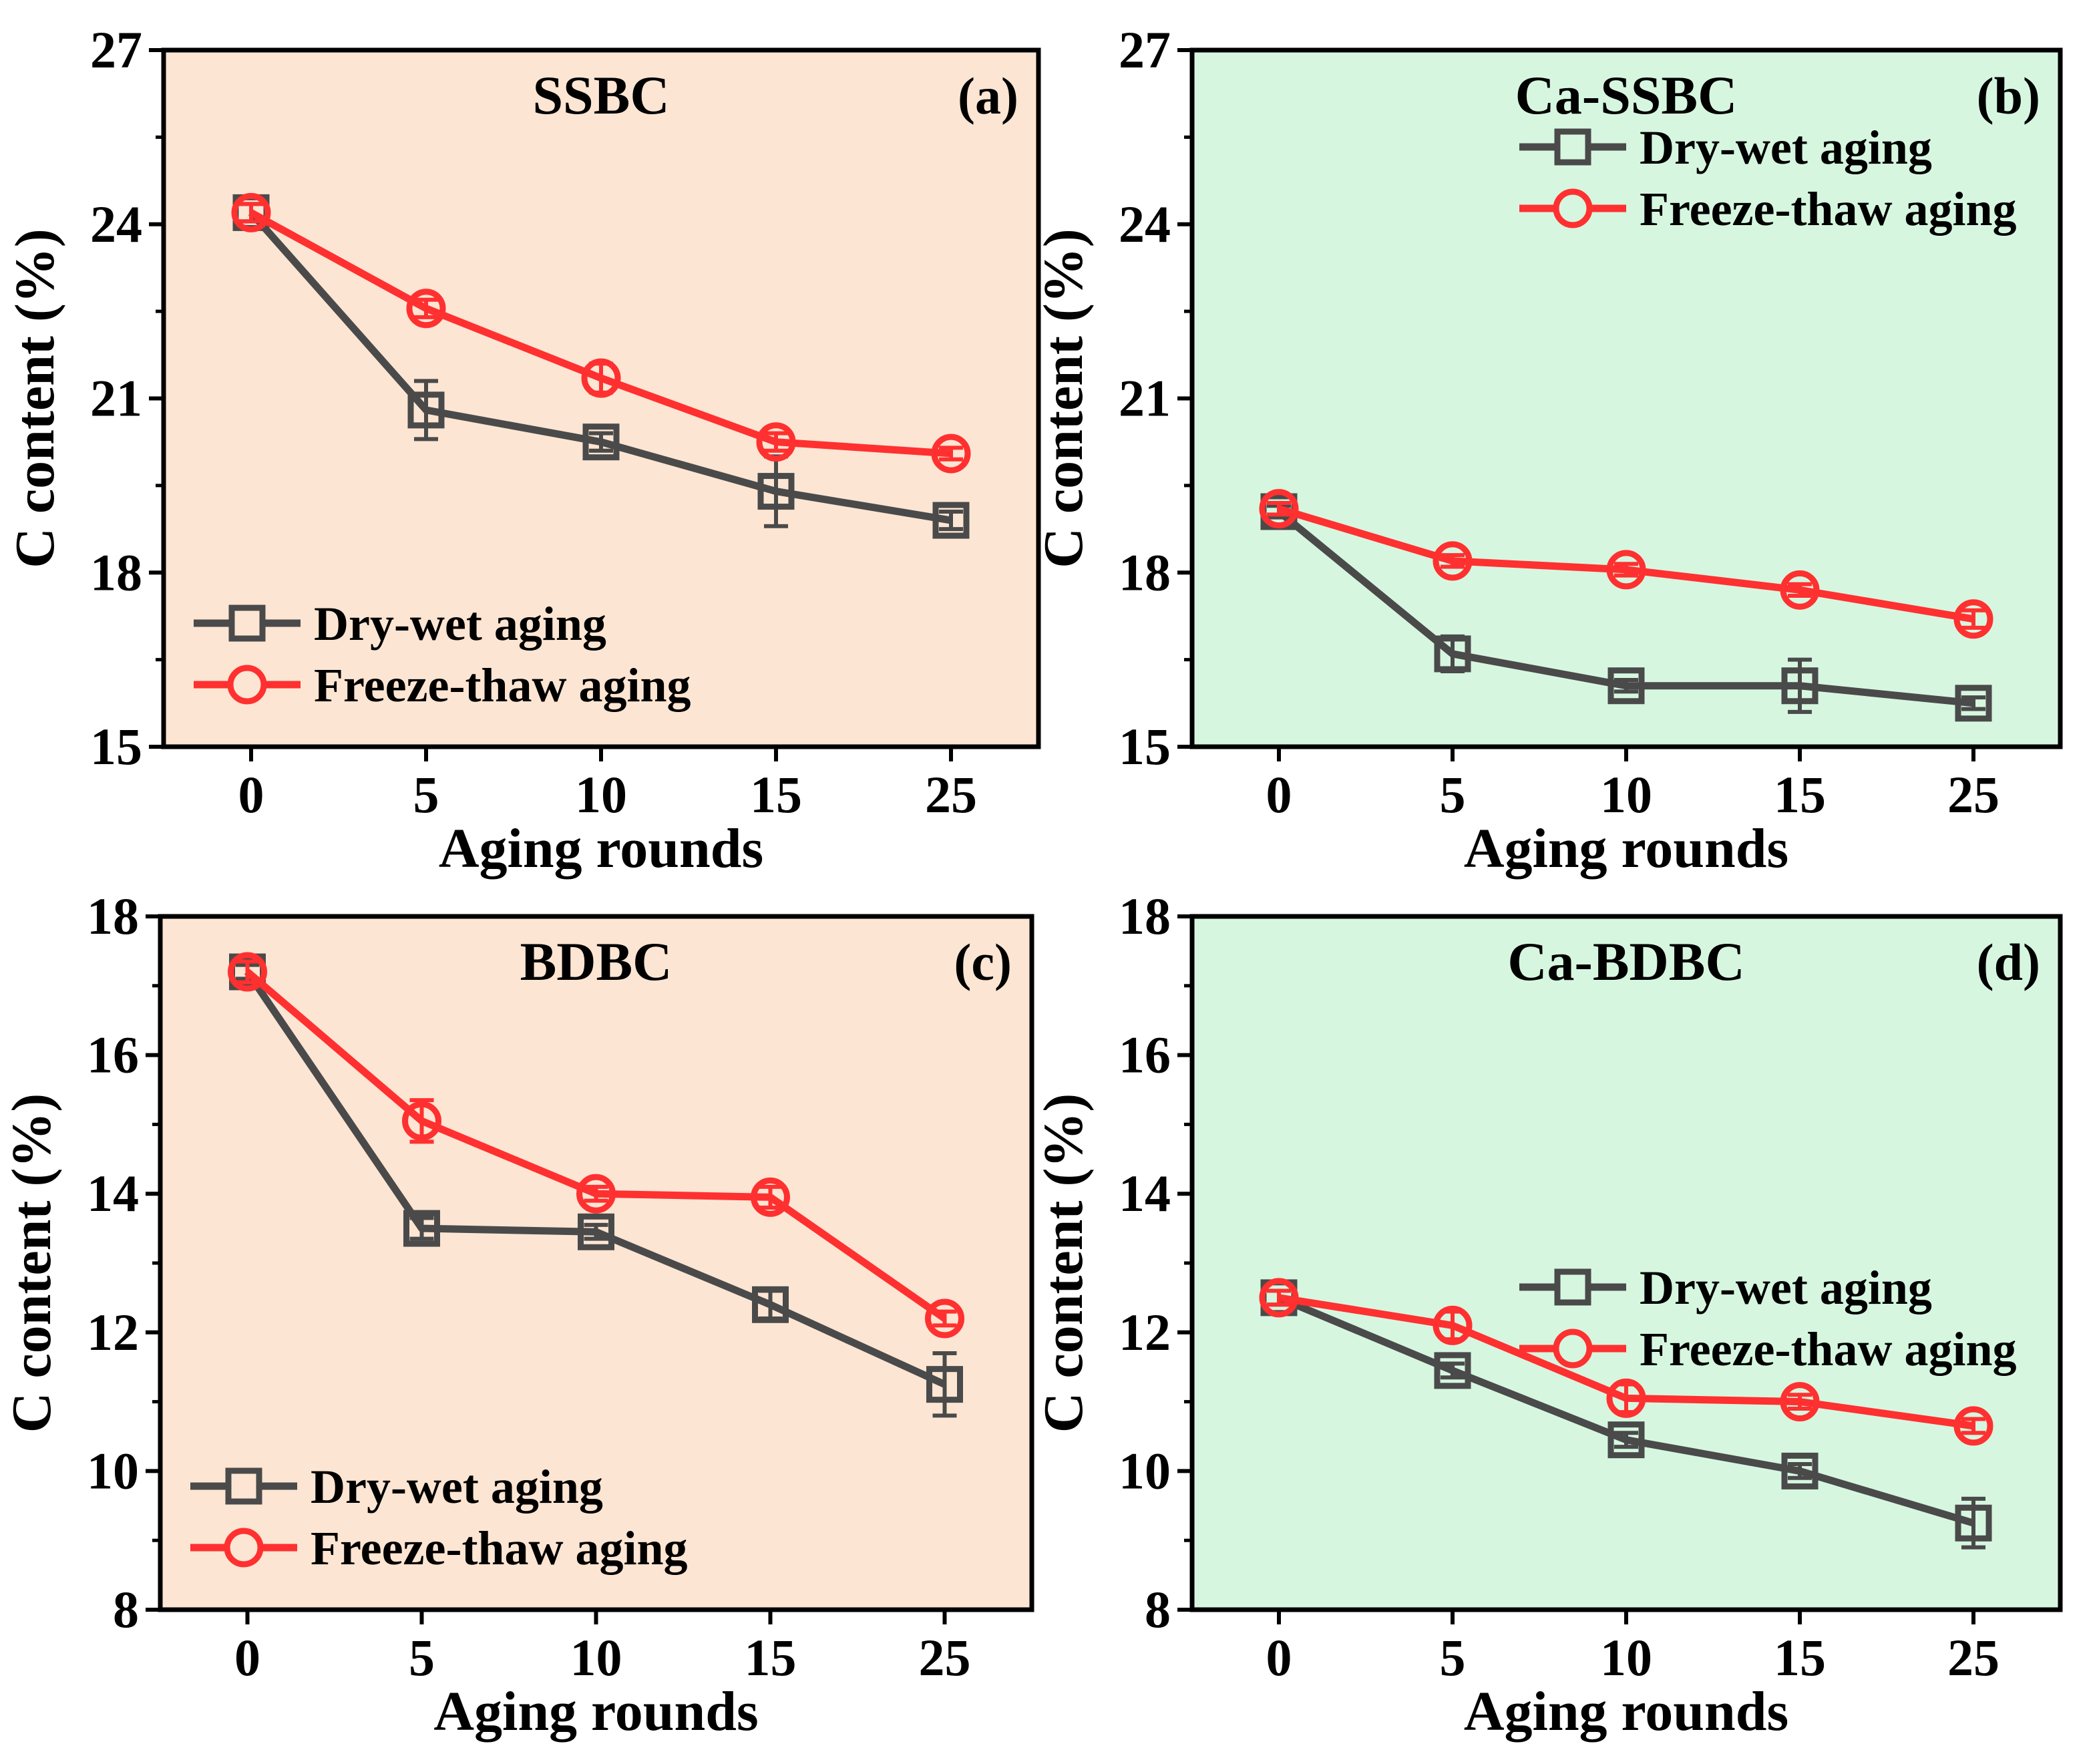 The width and height of the screenshot is (2095, 1764). I want to click on panel-title: Ca-BDBC, so click(1626, 961).